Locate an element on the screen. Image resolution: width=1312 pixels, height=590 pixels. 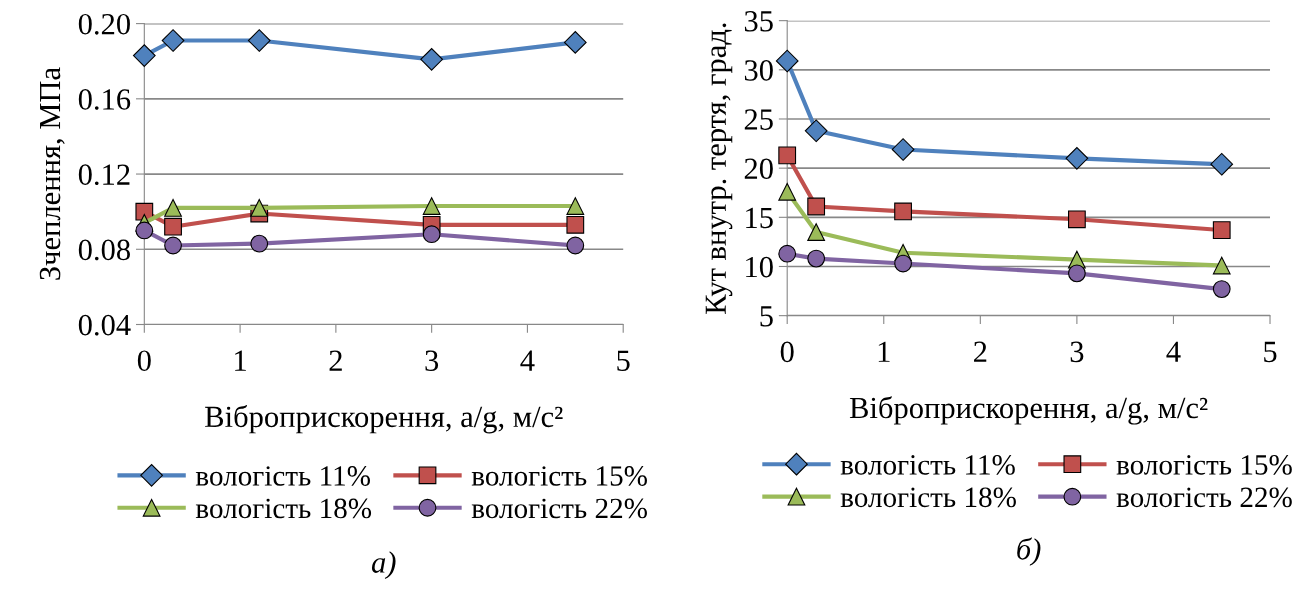
y-tick-label: 30 is located at coordinates (758, 70).